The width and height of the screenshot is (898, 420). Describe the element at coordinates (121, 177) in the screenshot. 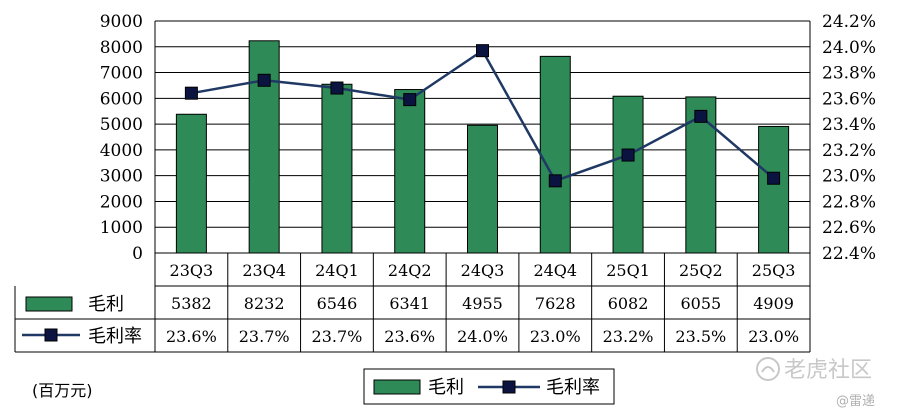

I see `left-tick-label: 3000` at that location.